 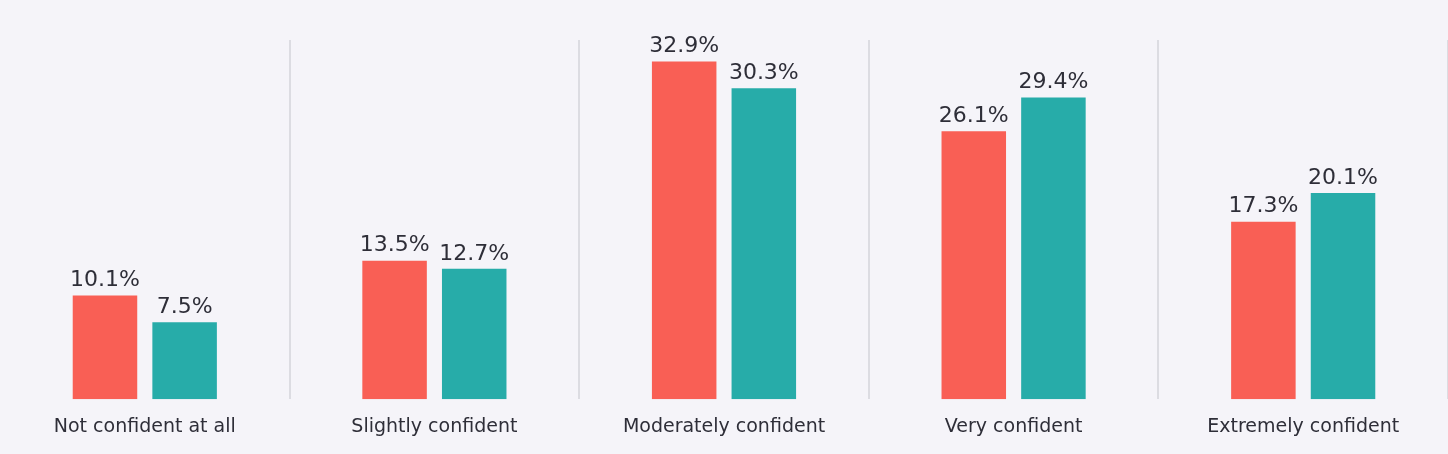 What do you see at coordinates (1053, 81) in the screenshot?
I see `data-label: 29.4%` at bounding box center [1053, 81].